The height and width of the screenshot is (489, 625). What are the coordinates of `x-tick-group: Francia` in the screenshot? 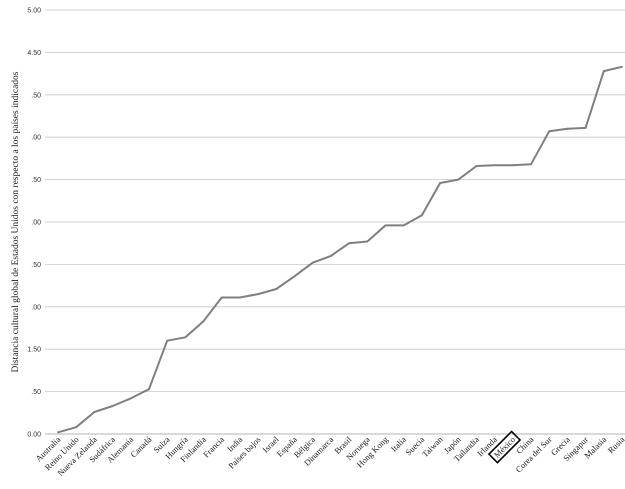 It's located at (213, 446).